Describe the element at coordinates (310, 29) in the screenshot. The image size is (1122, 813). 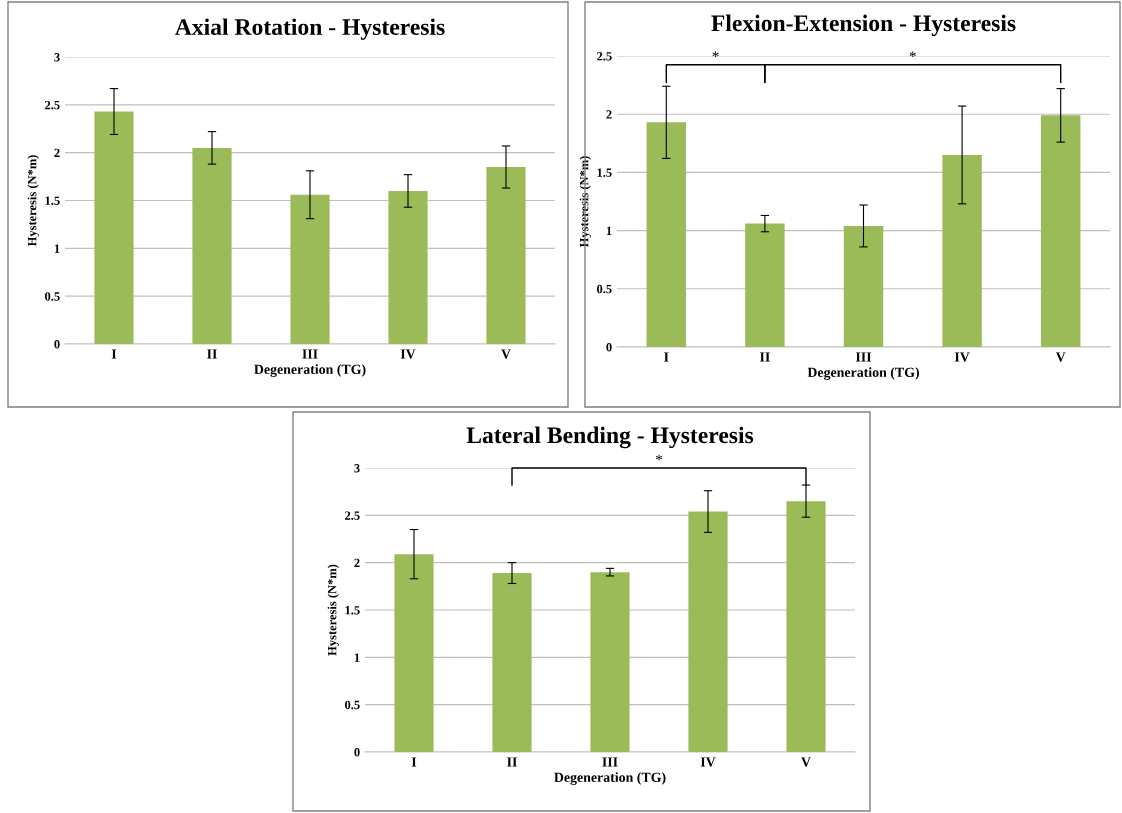
I see `chart-title: Axial Rotation - Hysteresis` at that location.